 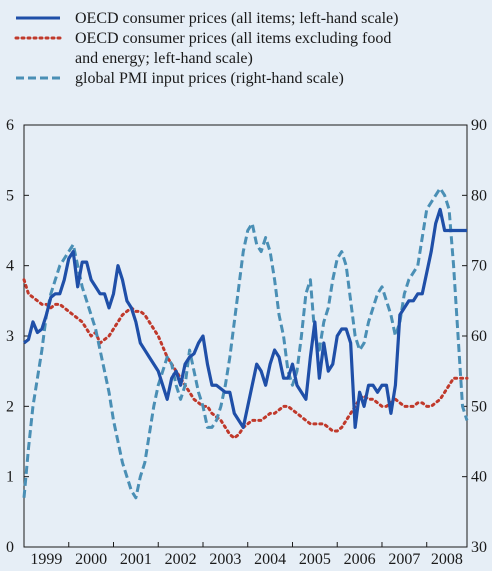 What do you see at coordinates (10, 336) in the screenshot?
I see `left-axis-tick-label: 3` at bounding box center [10, 336].